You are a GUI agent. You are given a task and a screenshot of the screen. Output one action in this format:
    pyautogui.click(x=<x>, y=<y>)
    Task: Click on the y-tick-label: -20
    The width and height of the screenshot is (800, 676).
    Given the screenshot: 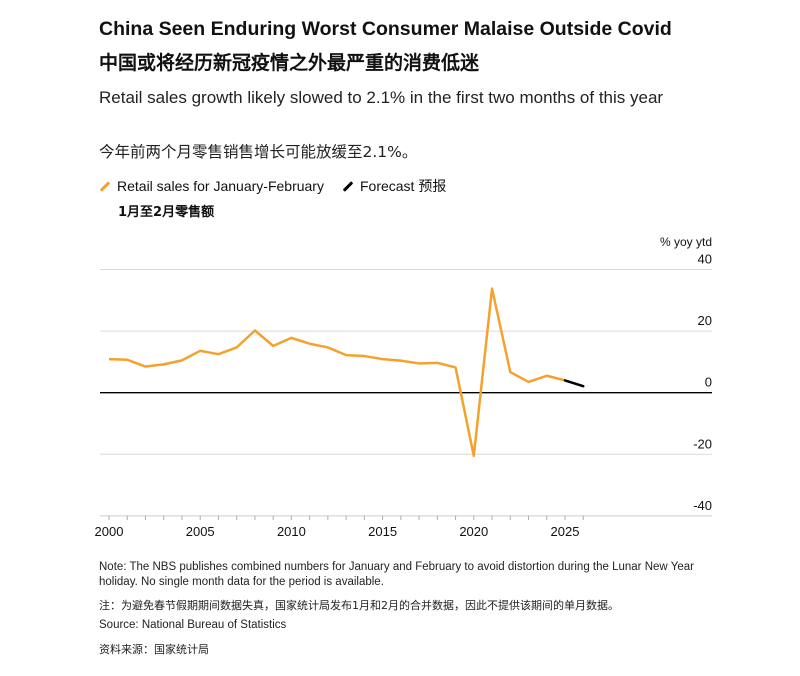 What is the action you would take?
    pyautogui.click(x=702, y=443)
    